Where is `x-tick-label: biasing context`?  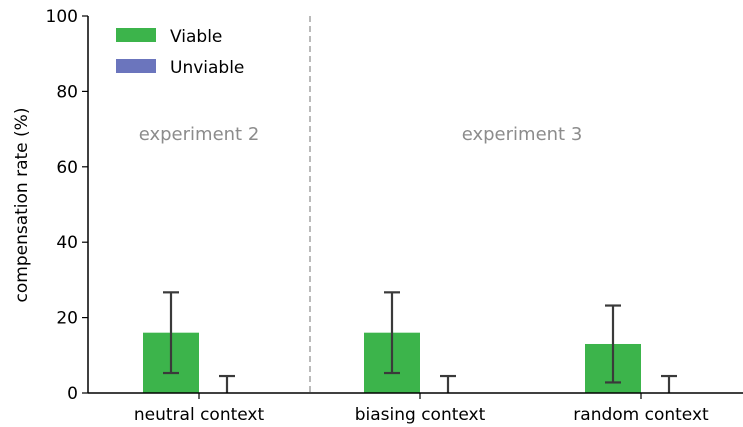
x-tick-label: biasing context is located at coordinates (420, 415).